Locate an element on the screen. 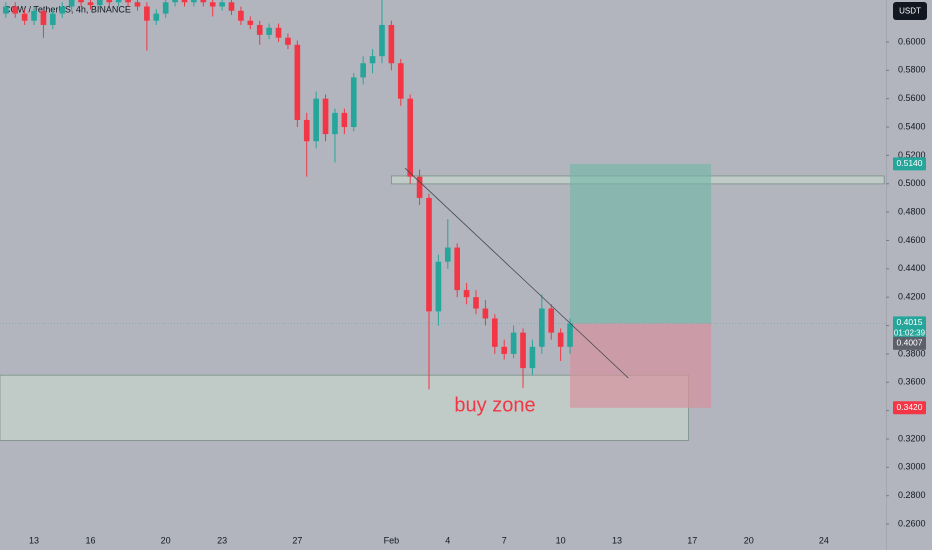 The width and height of the screenshot is (932, 550). y-tick-label: 0.3200 is located at coordinates (912, 438).